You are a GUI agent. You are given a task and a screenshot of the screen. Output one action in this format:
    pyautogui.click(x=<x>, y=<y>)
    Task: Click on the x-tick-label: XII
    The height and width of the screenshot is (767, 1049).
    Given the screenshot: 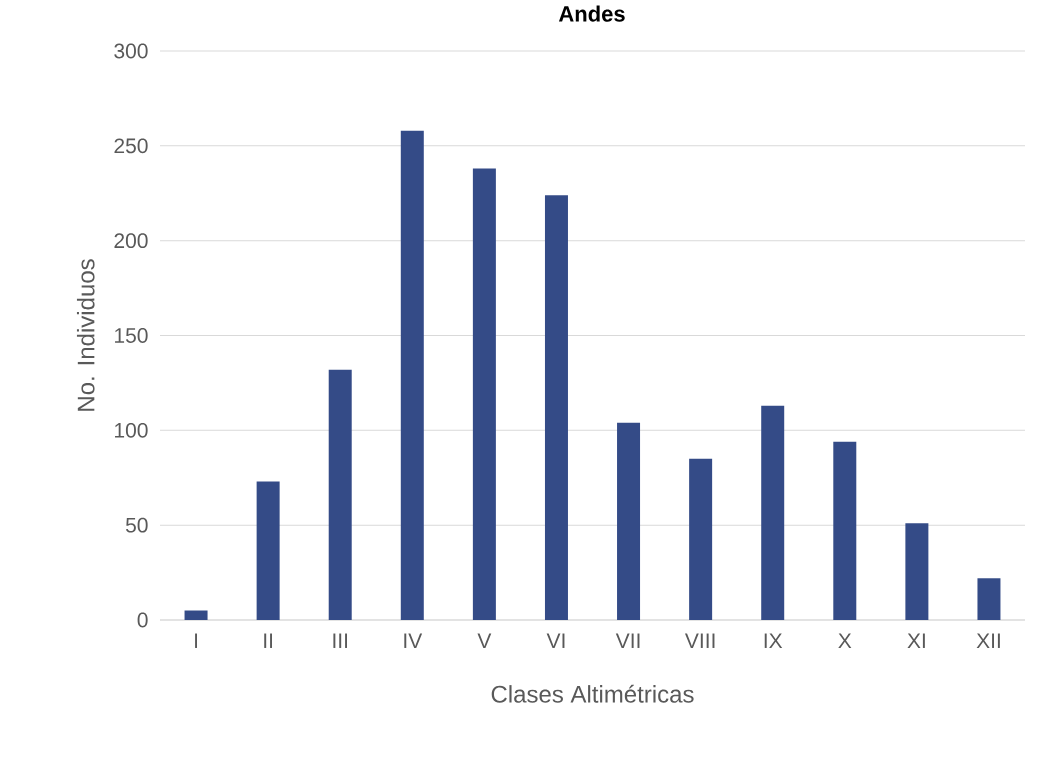 What is the action you would take?
    pyautogui.click(x=988, y=640)
    